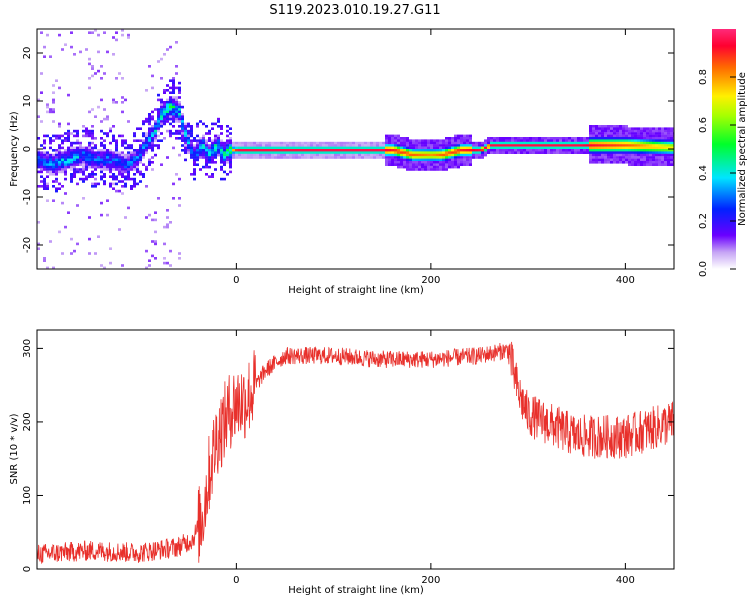 The width and height of the screenshot is (750, 600). Describe the element at coordinates (27, 245) in the screenshot. I see `spectrogram-y-tick-label: -20` at that location.